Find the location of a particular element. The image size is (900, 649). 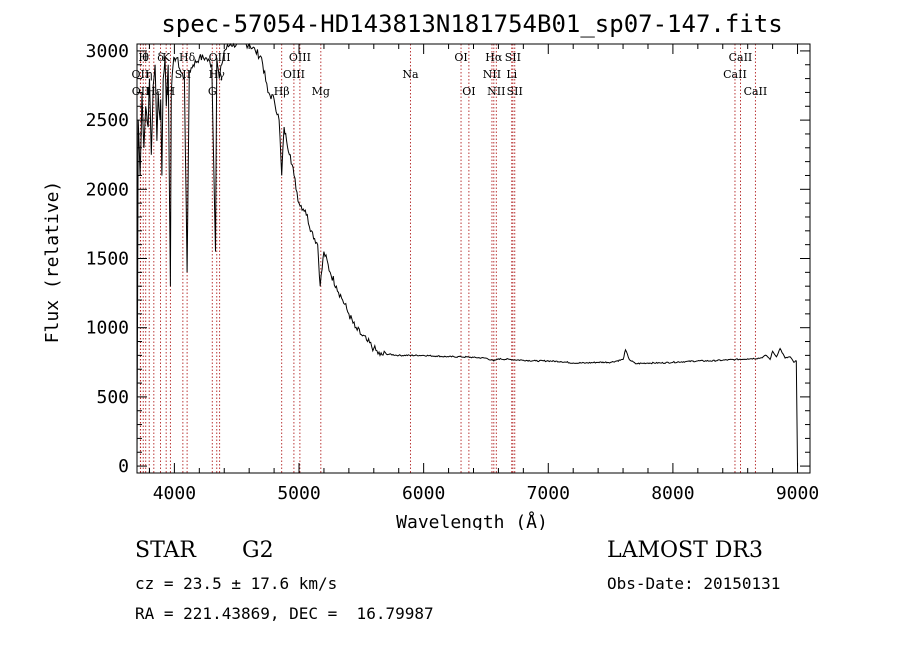

line-label-21: NII is located at coordinates (492, 74).